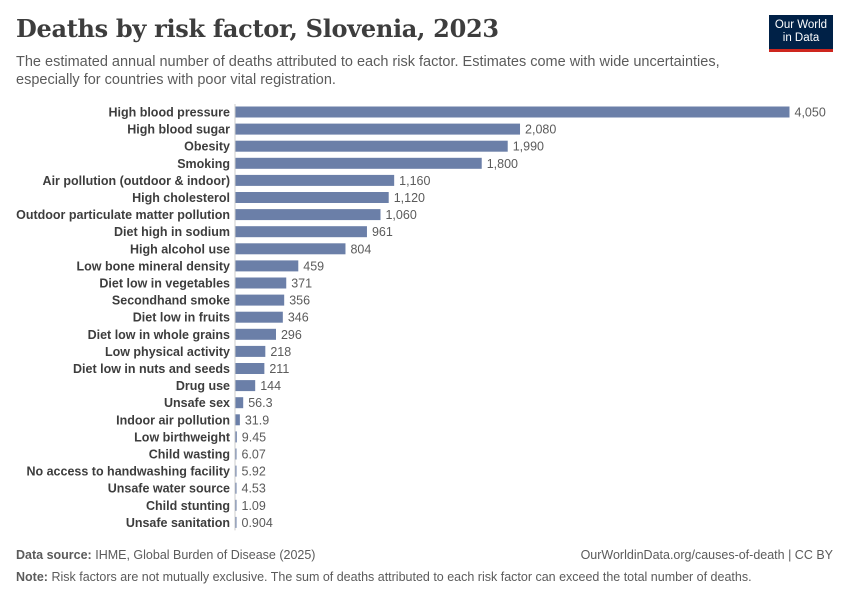  What do you see at coordinates (188, 506) in the screenshot?
I see `category-label: Child stunting` at bounding box center [188, 506].